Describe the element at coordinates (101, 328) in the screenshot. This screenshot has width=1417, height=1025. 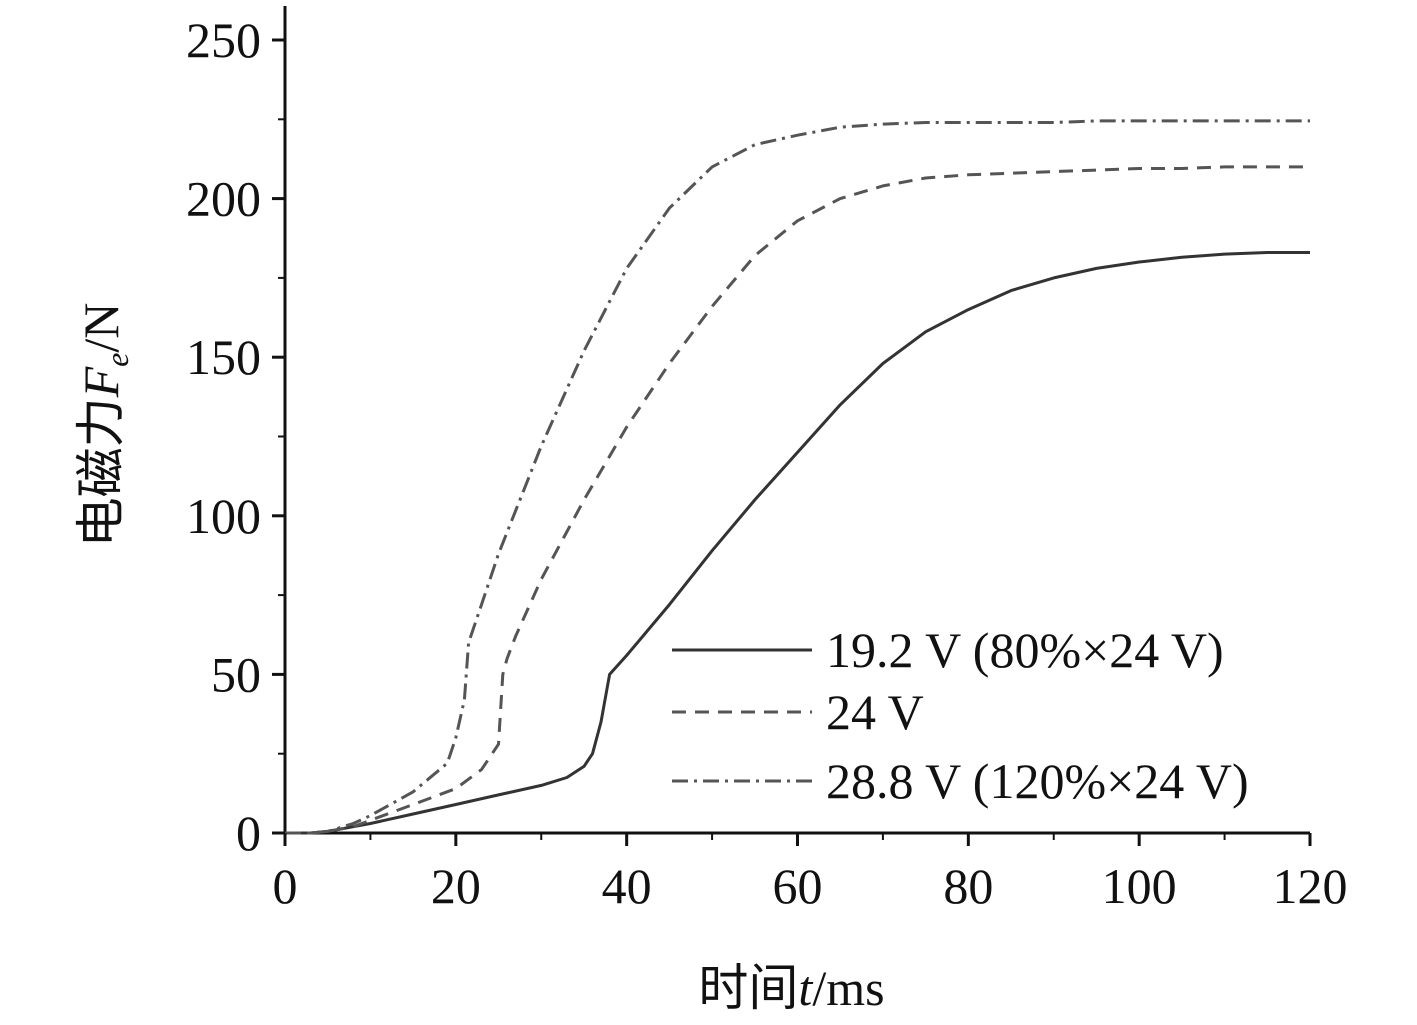
I see `y-axis-title-unit: /N` at that location.